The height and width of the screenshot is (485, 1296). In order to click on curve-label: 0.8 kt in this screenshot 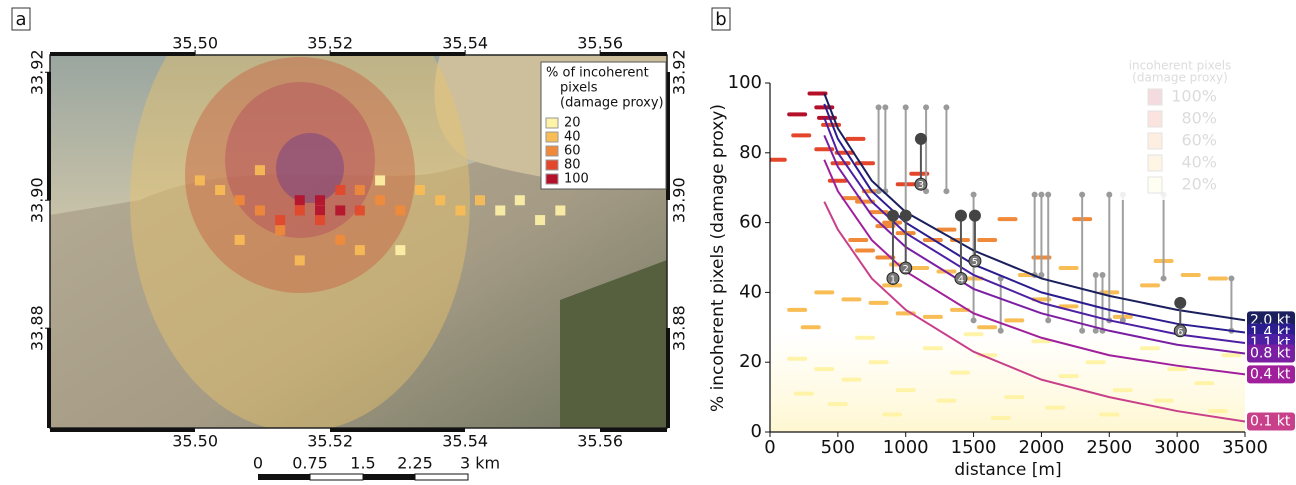, I will do `click(1270, 353)`.